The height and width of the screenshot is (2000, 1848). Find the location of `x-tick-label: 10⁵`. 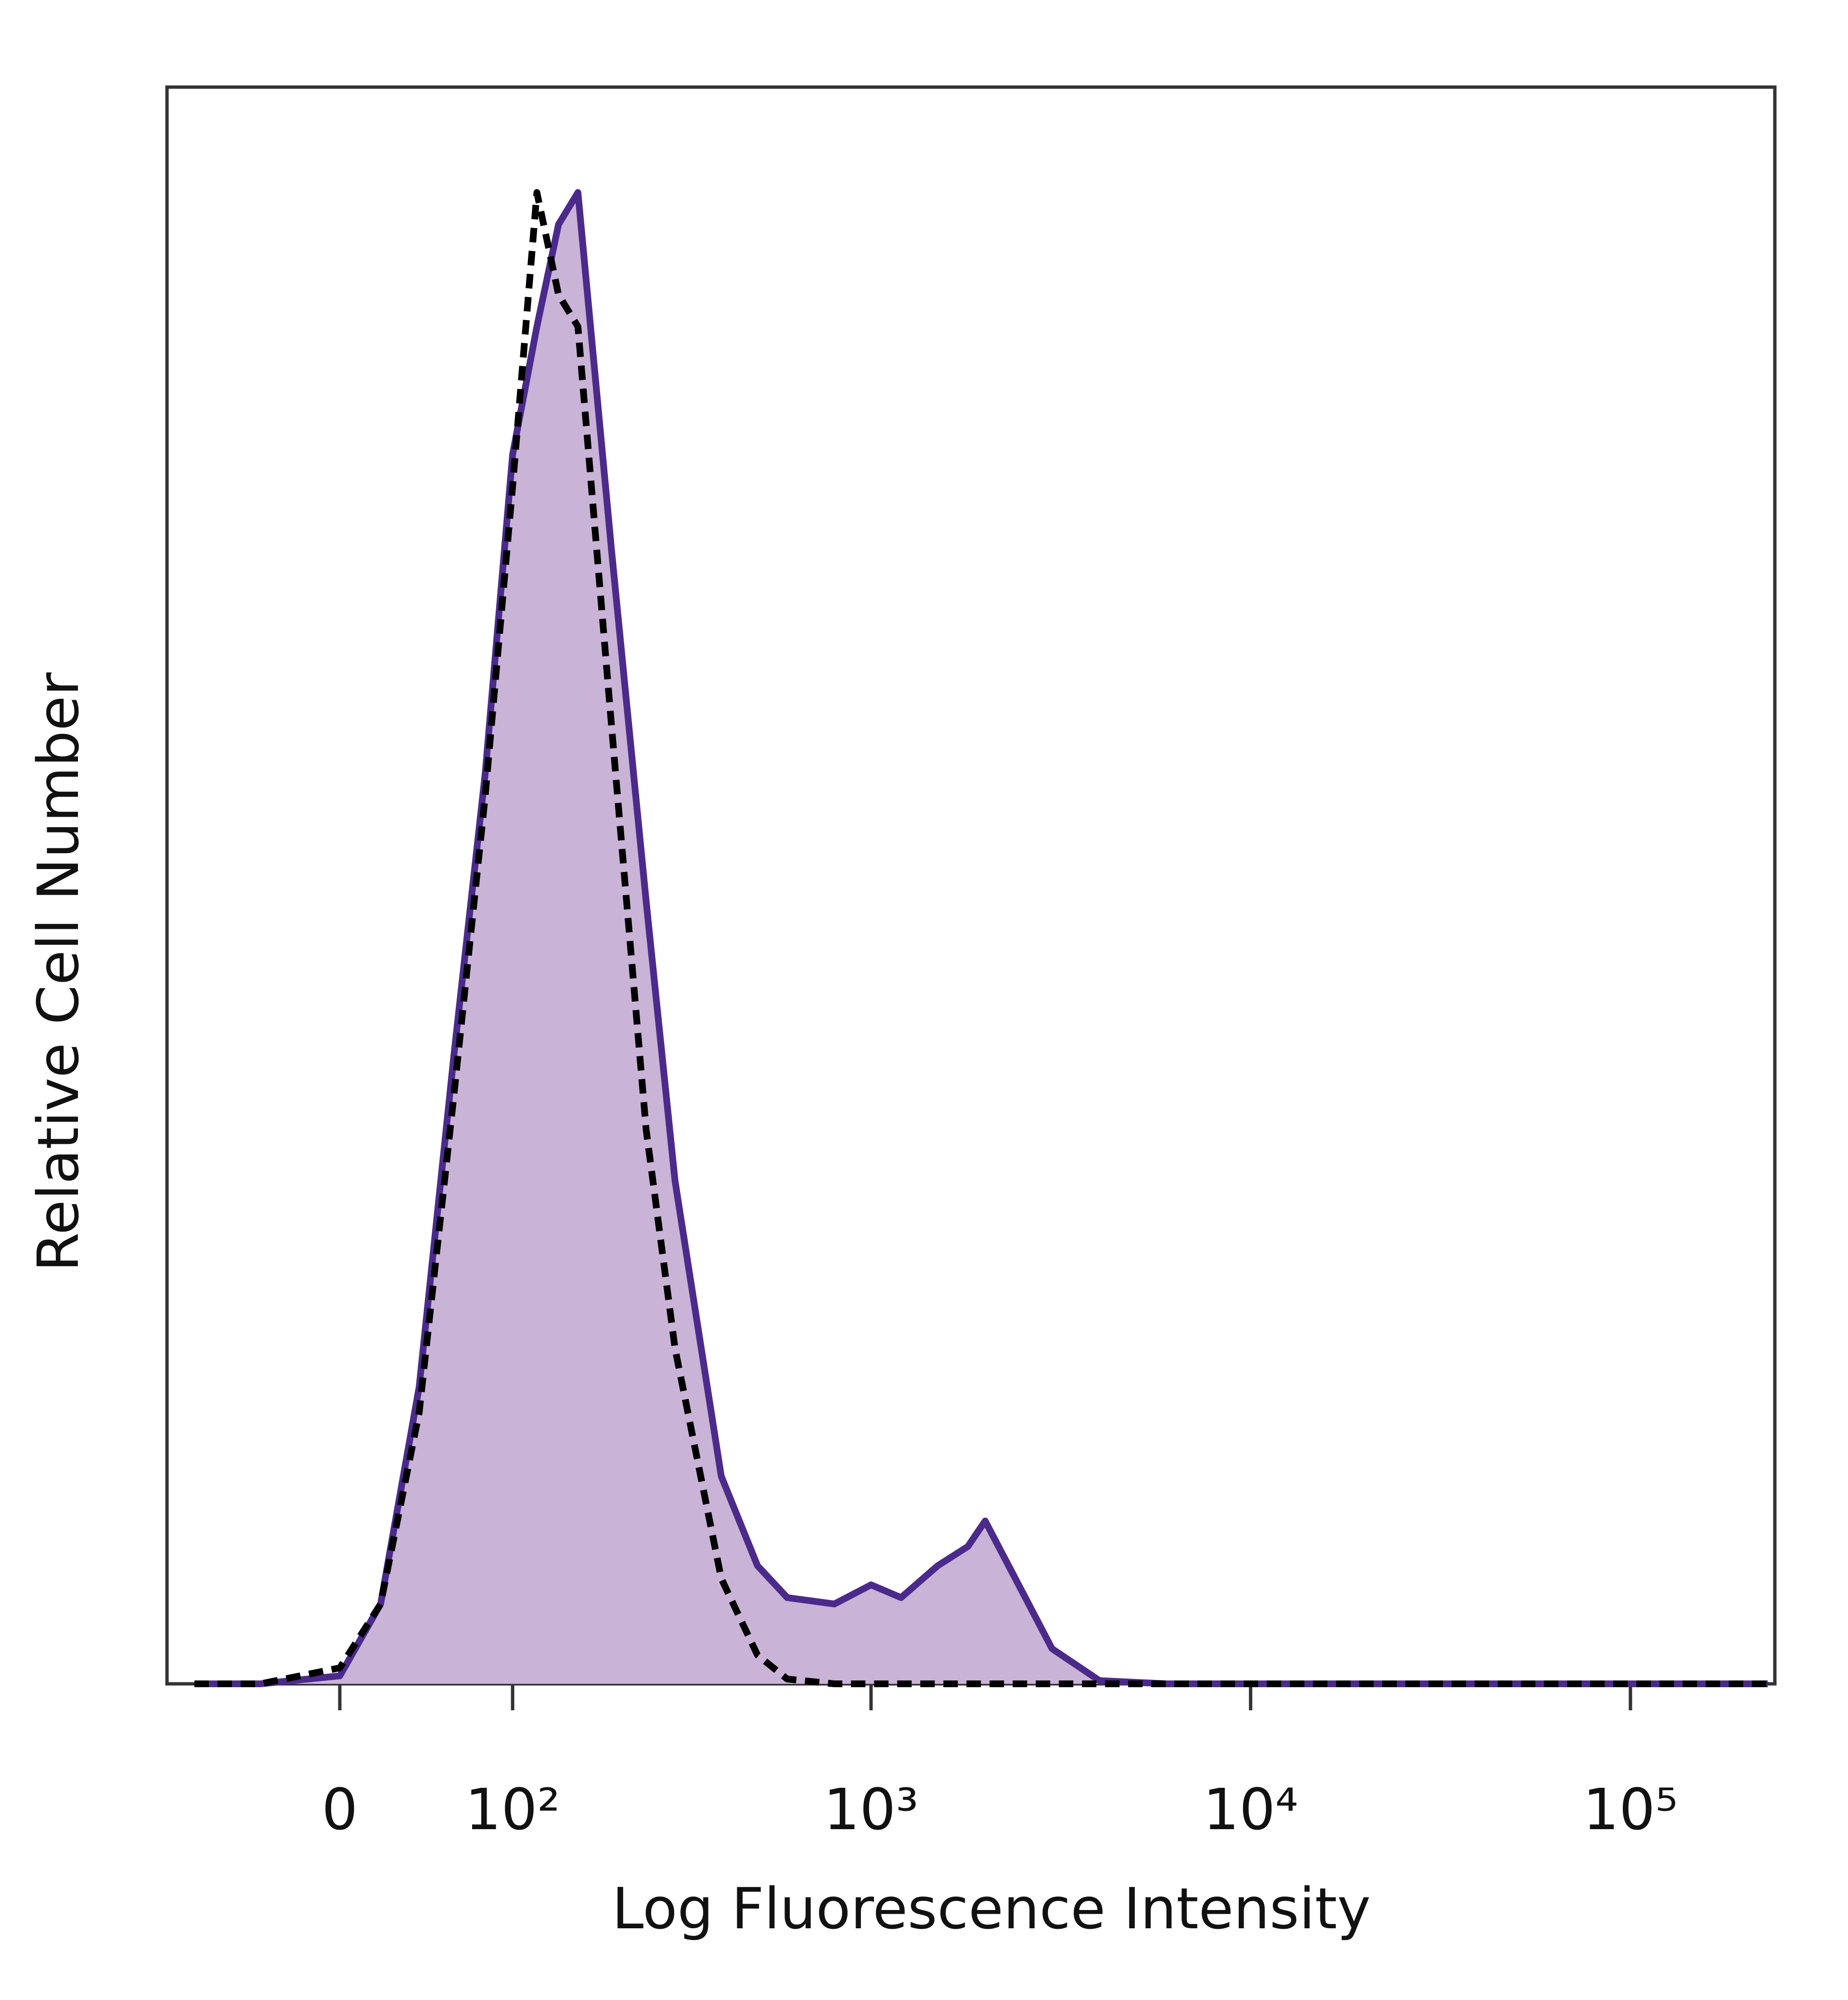

x-tick-label: 10⁵ is located at coordinates (1630, 1809).